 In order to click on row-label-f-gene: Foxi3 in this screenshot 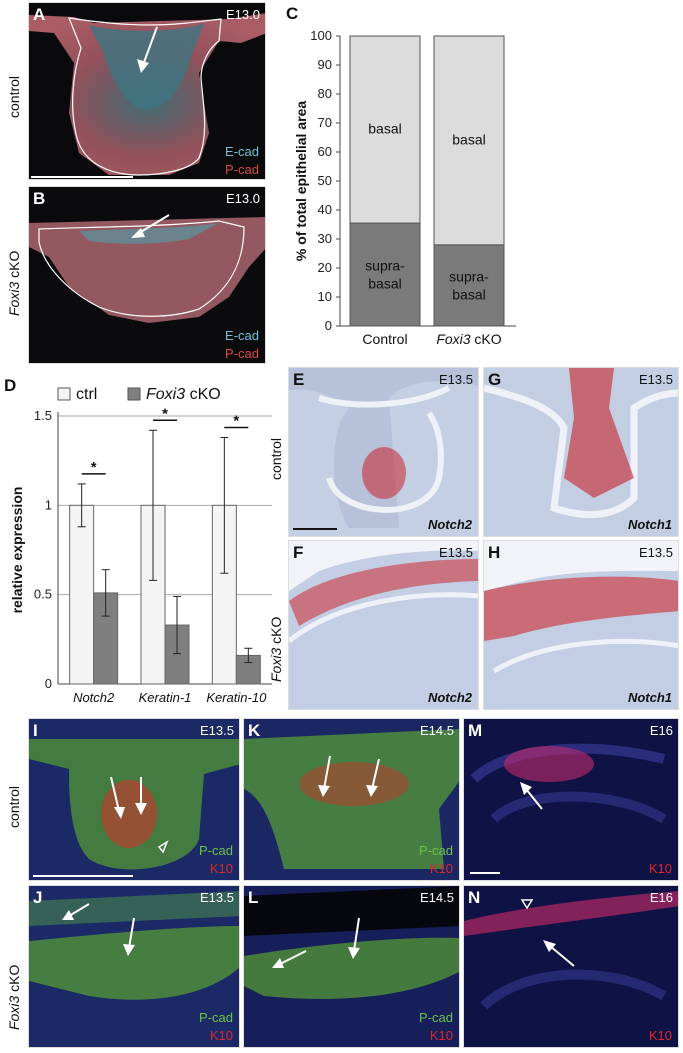, I will do `click(276, 664)`.